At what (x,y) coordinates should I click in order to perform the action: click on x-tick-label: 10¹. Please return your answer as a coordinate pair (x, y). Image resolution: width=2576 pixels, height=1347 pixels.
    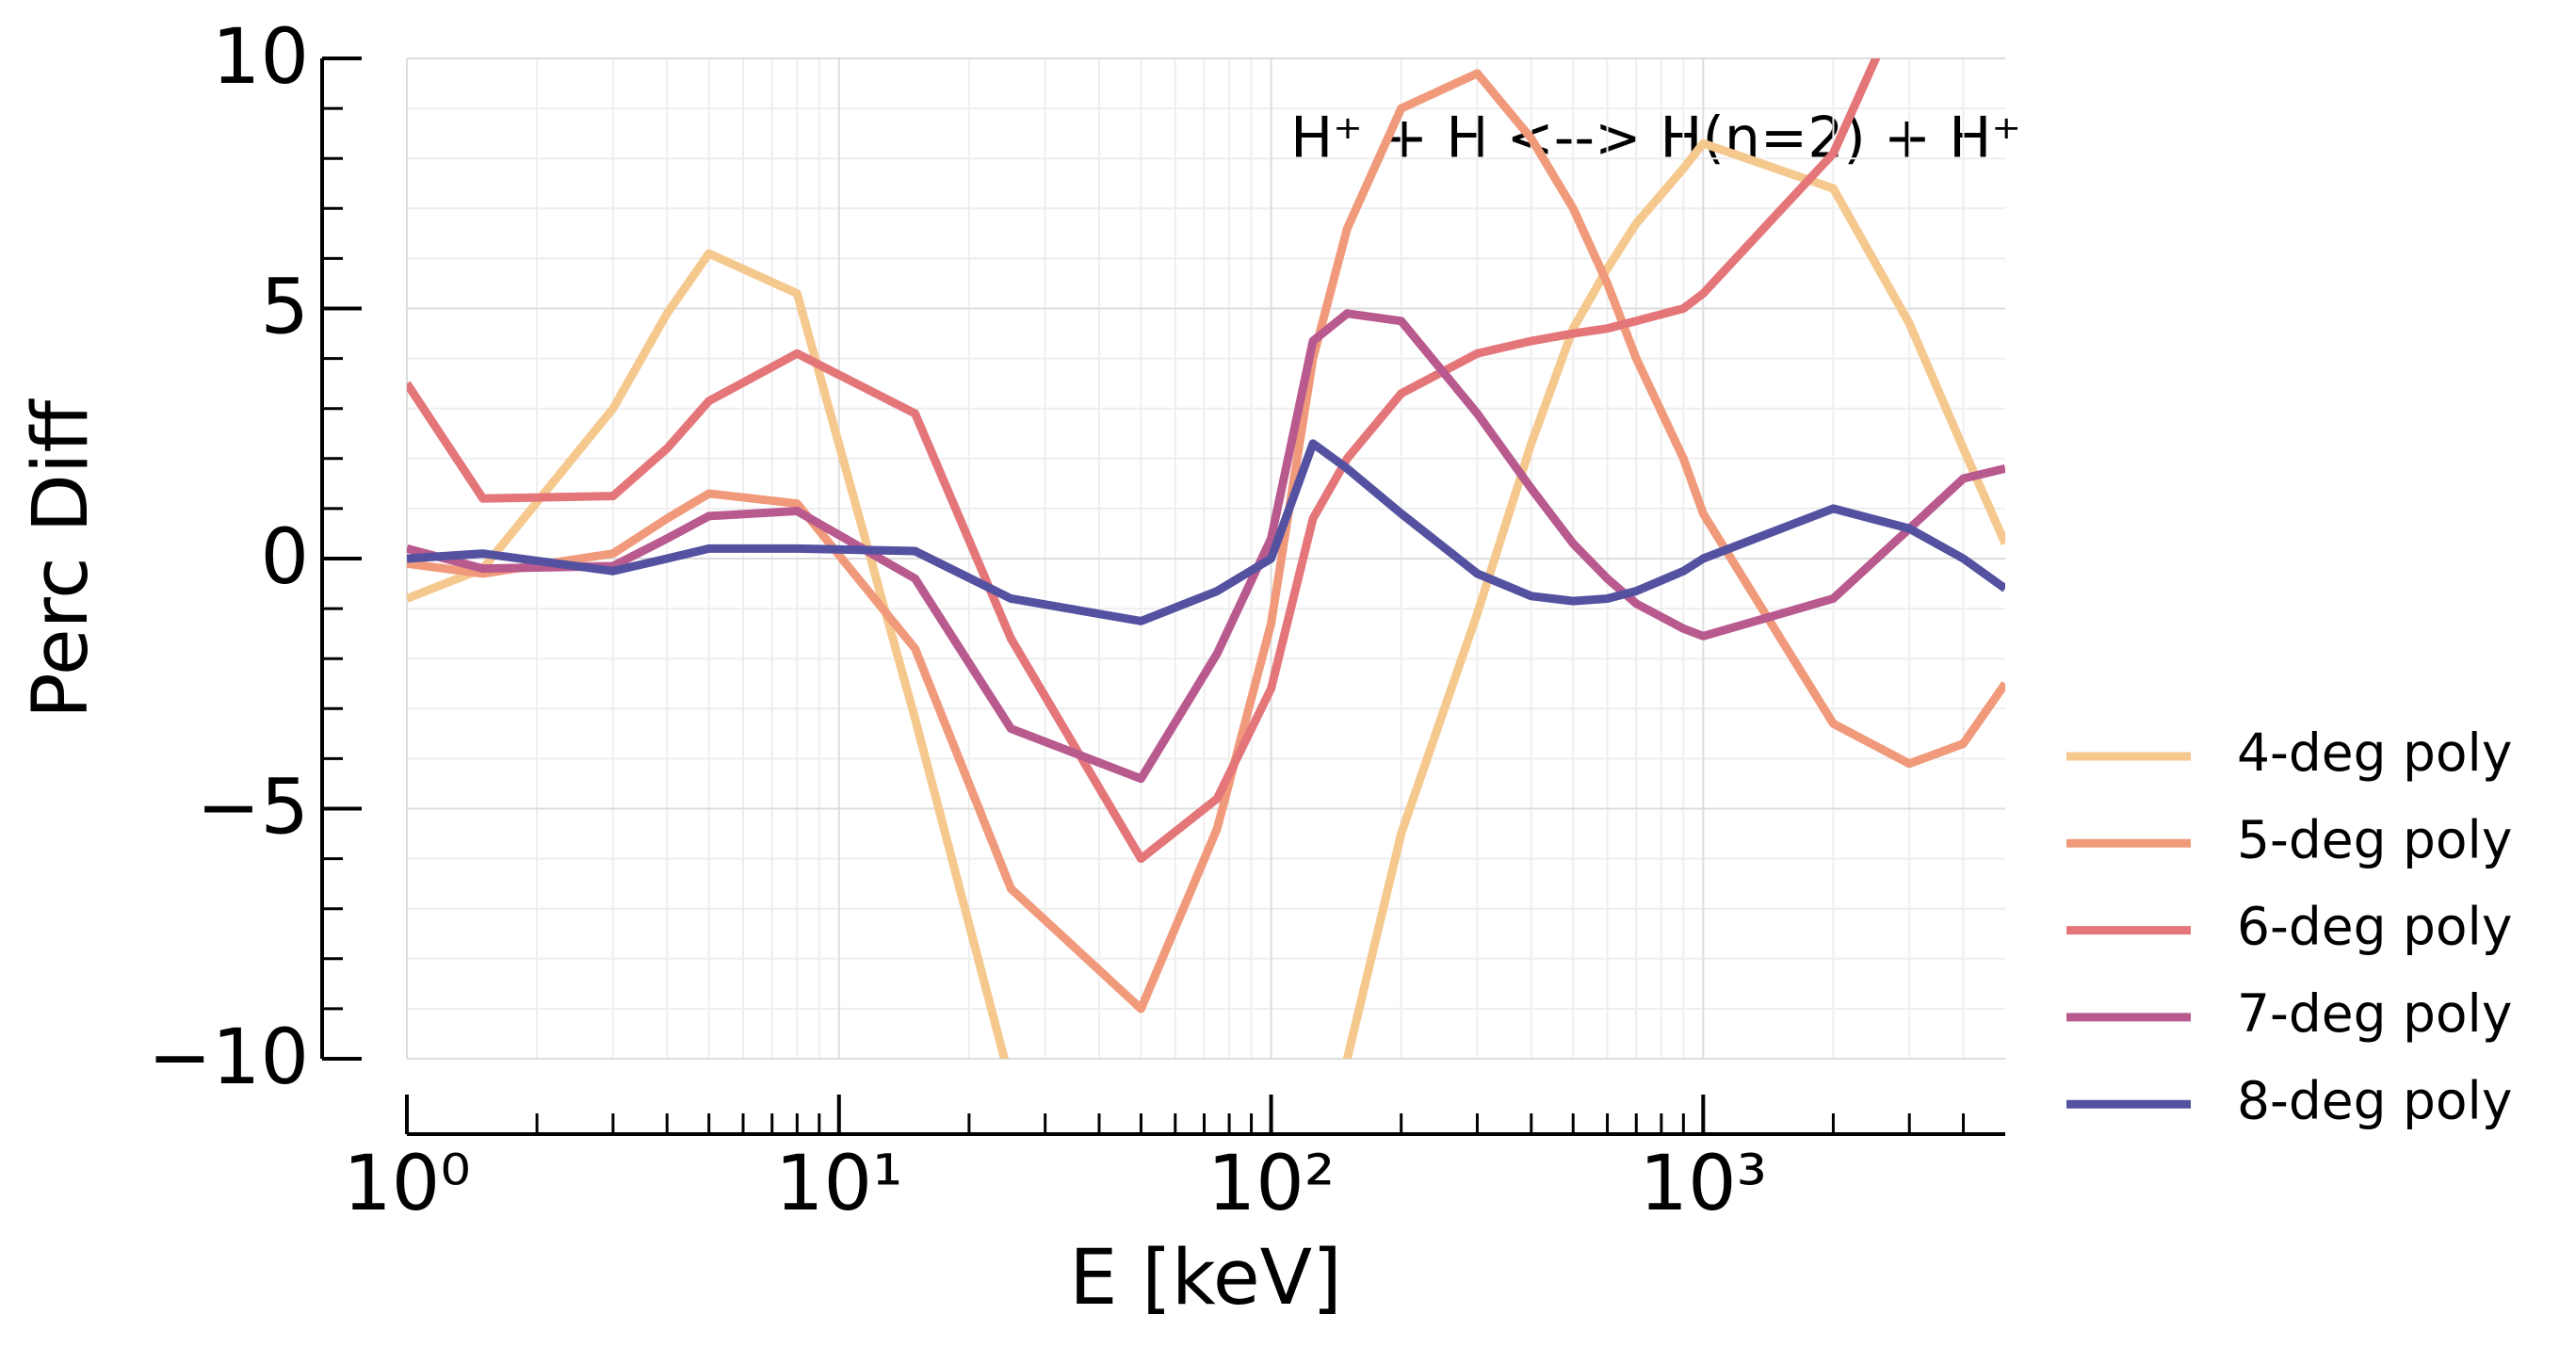
    Looking at the image, I should click on (839, 1184).